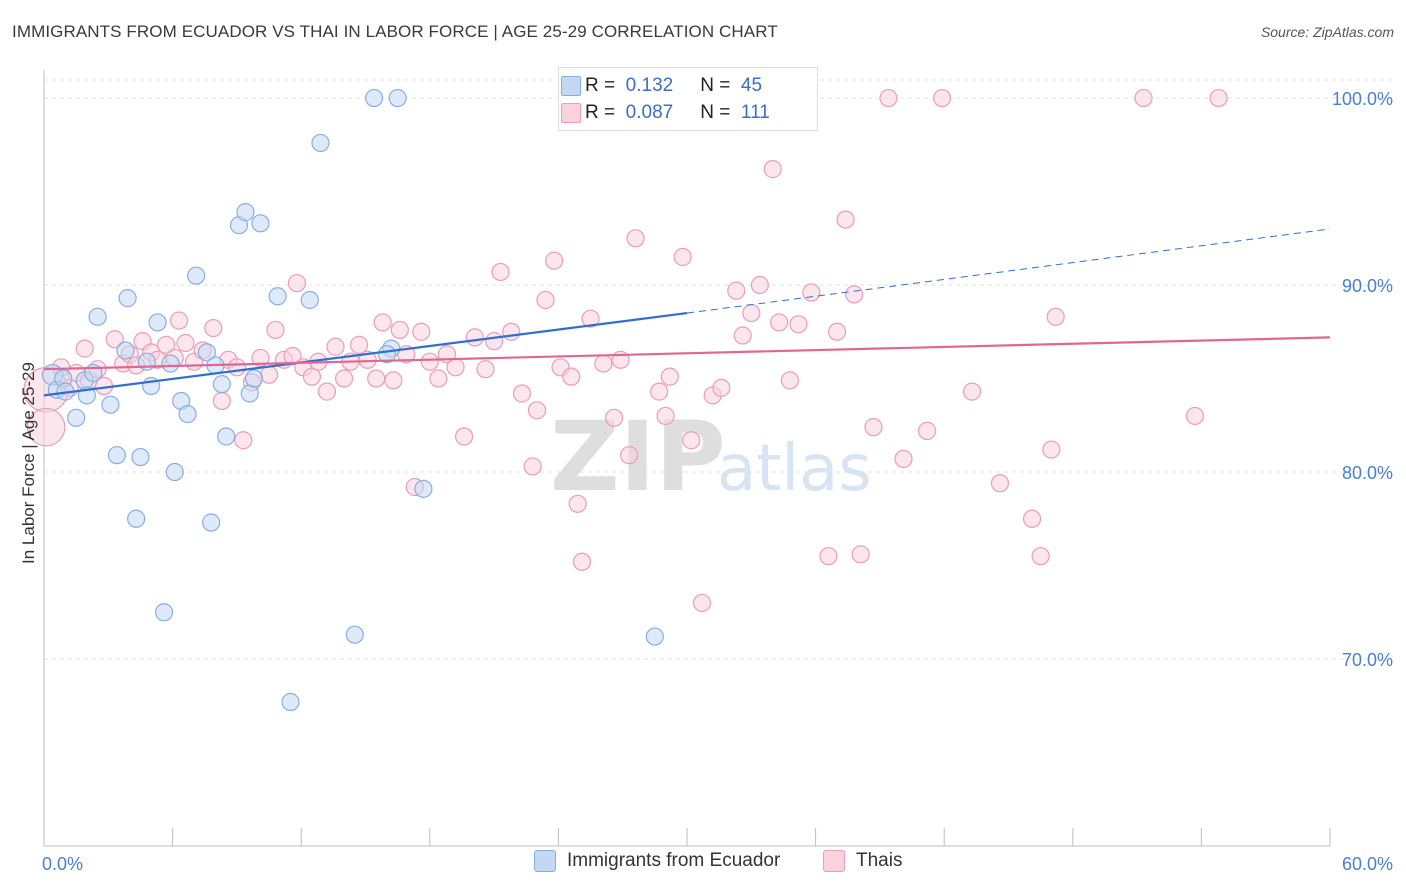  I want to click on n-value: 111, so click(755, 112).